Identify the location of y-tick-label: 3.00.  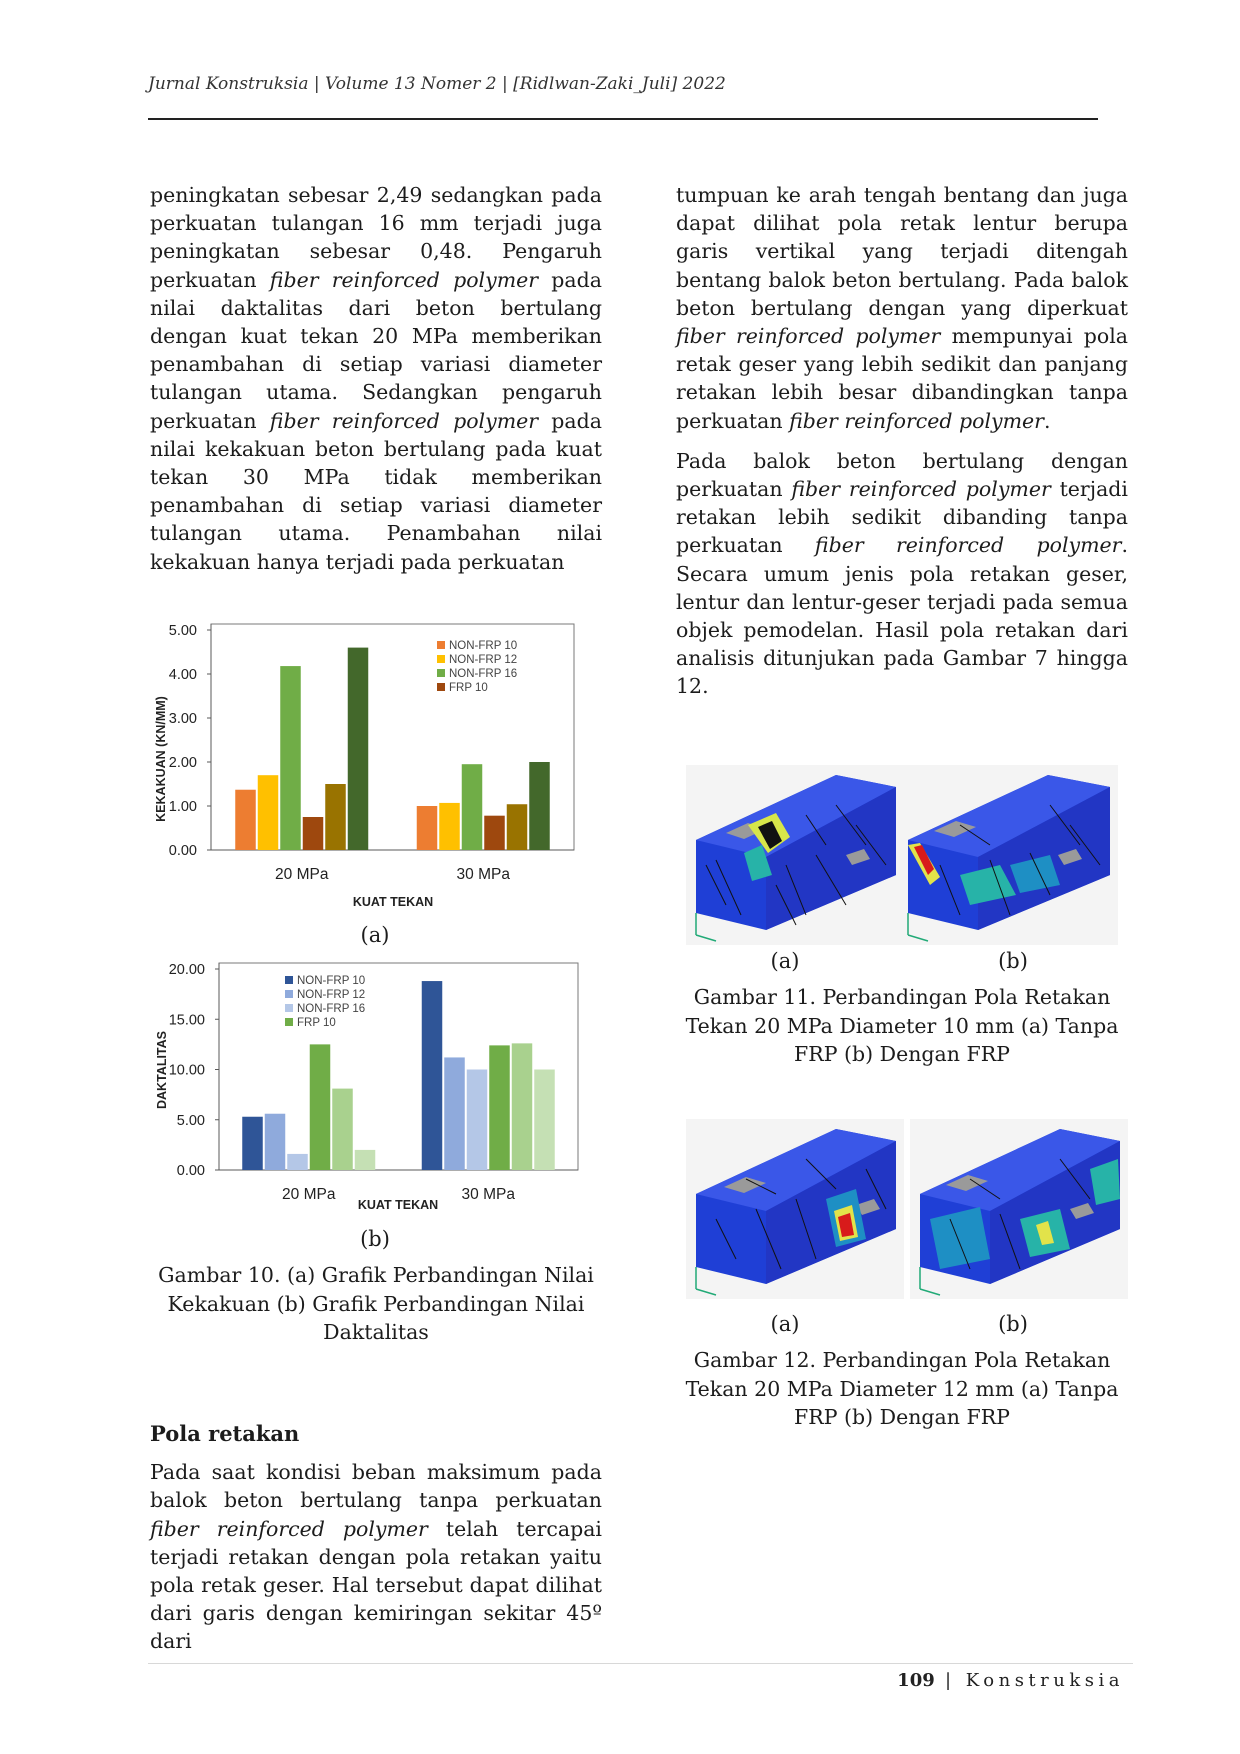
(183, 719).